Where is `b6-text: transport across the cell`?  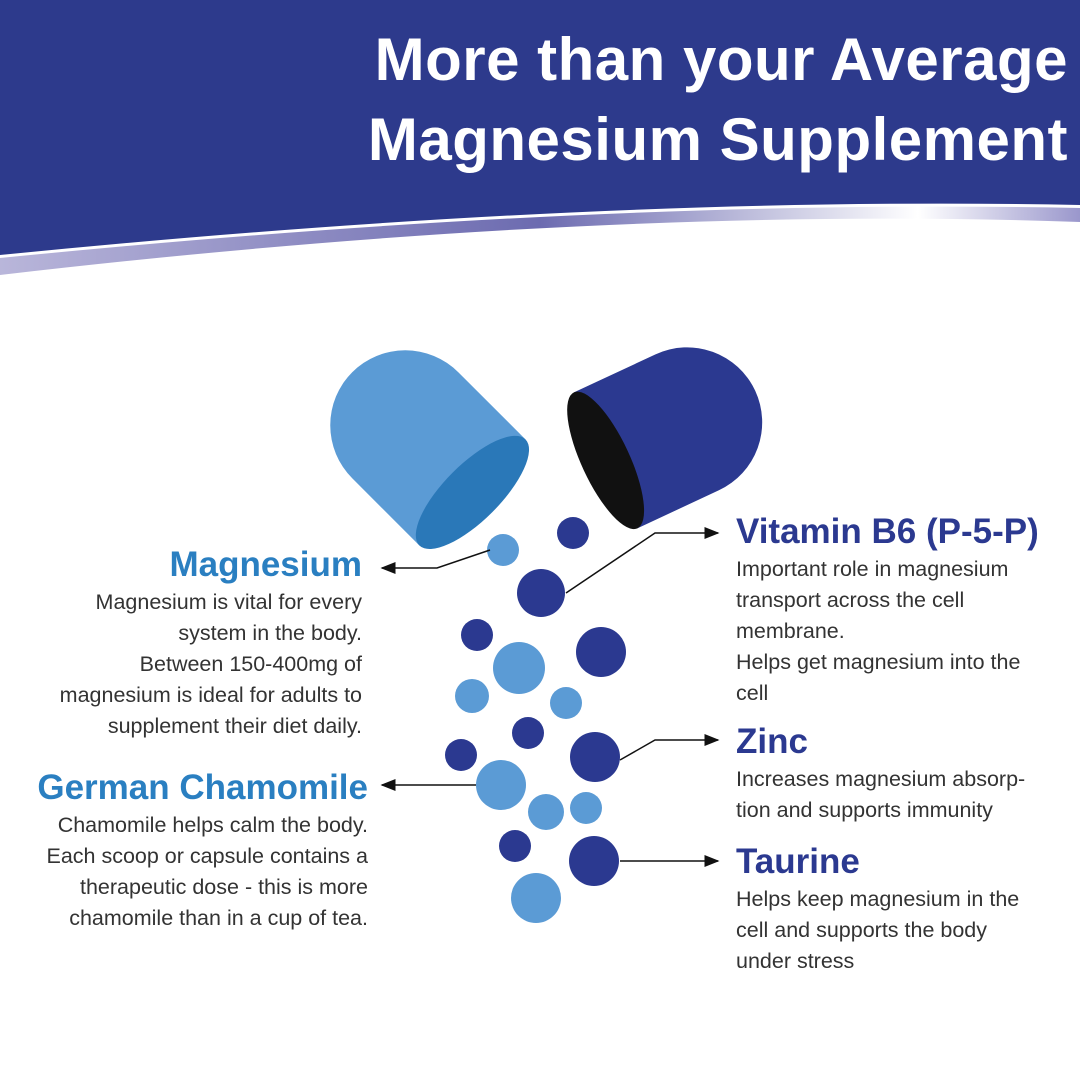 b6-text: transport across the cell is located at coordinates (850, 600).